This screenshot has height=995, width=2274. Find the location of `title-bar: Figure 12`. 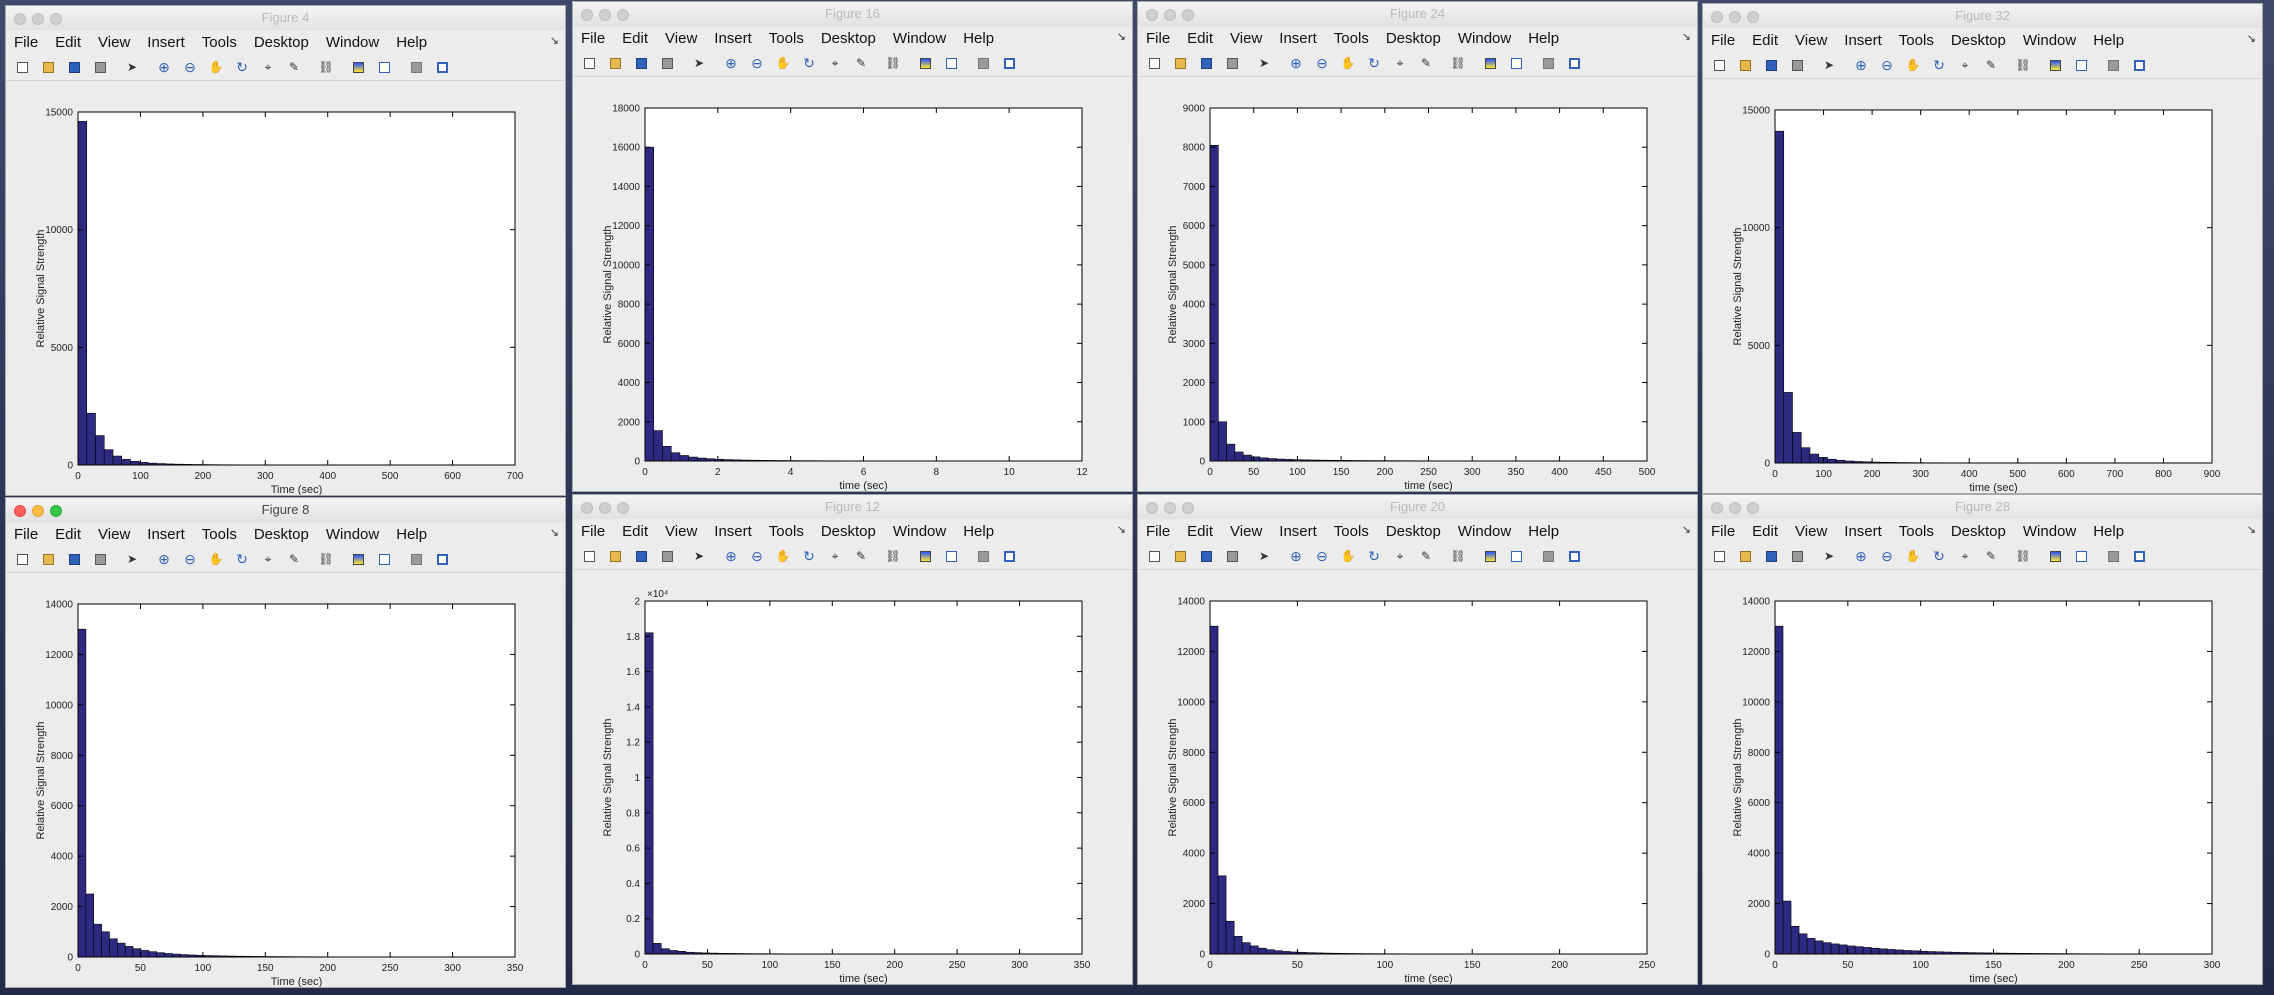

title-bar: Figure 12 is located at coordinates (852, 507).